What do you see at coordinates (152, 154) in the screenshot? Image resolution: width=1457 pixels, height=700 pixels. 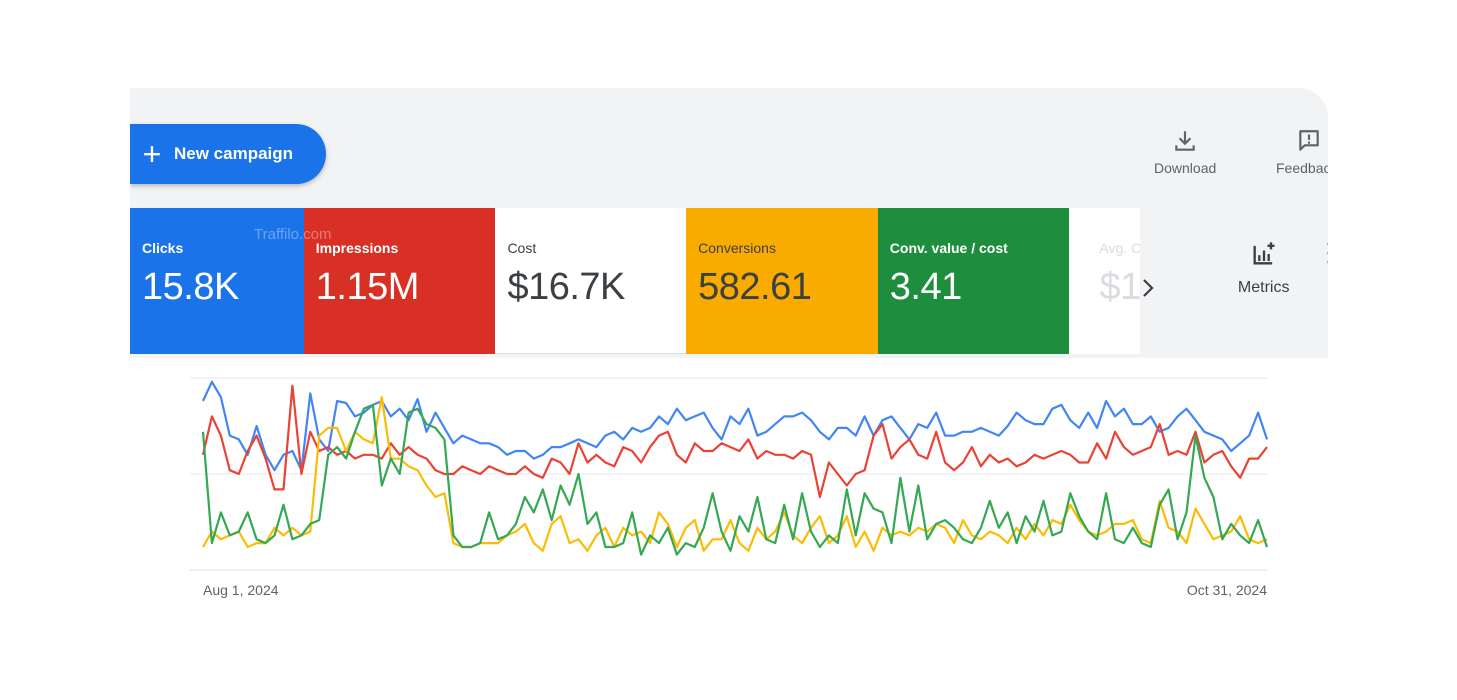 I see `plus-icon: +` at bounding box center [152, 154].